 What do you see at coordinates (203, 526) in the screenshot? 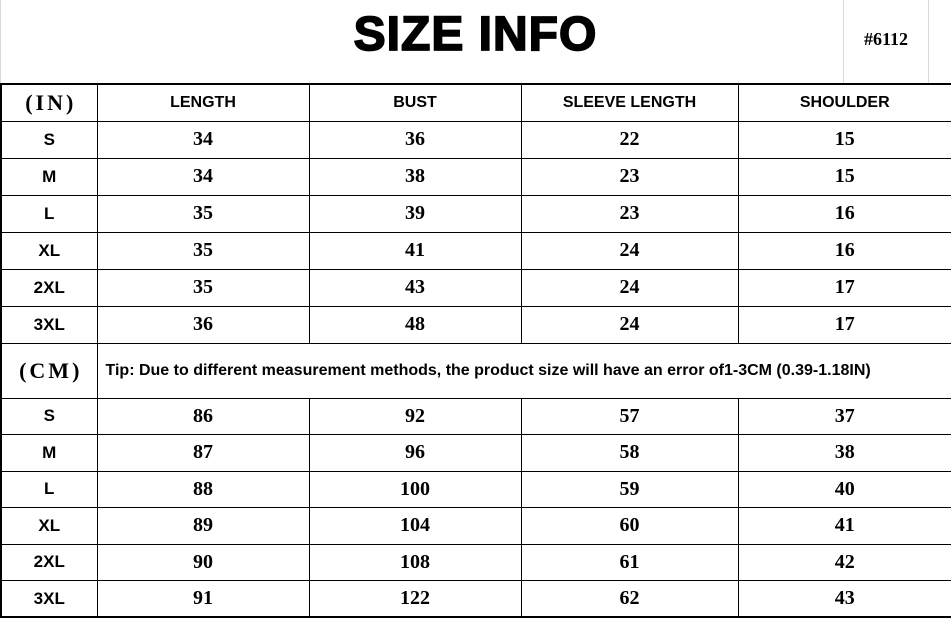
I see `value-cell: 89` at bounding box center [203, 526].